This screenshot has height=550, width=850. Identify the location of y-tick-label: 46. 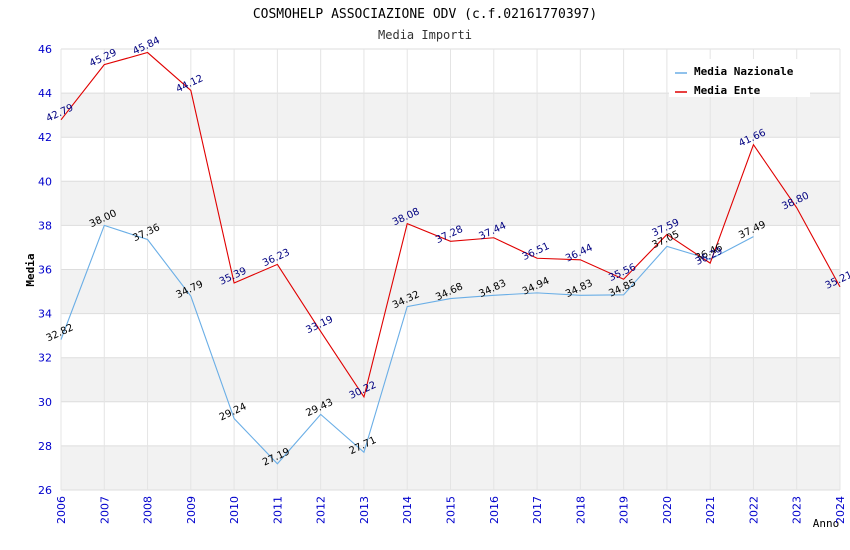
(45, 49).